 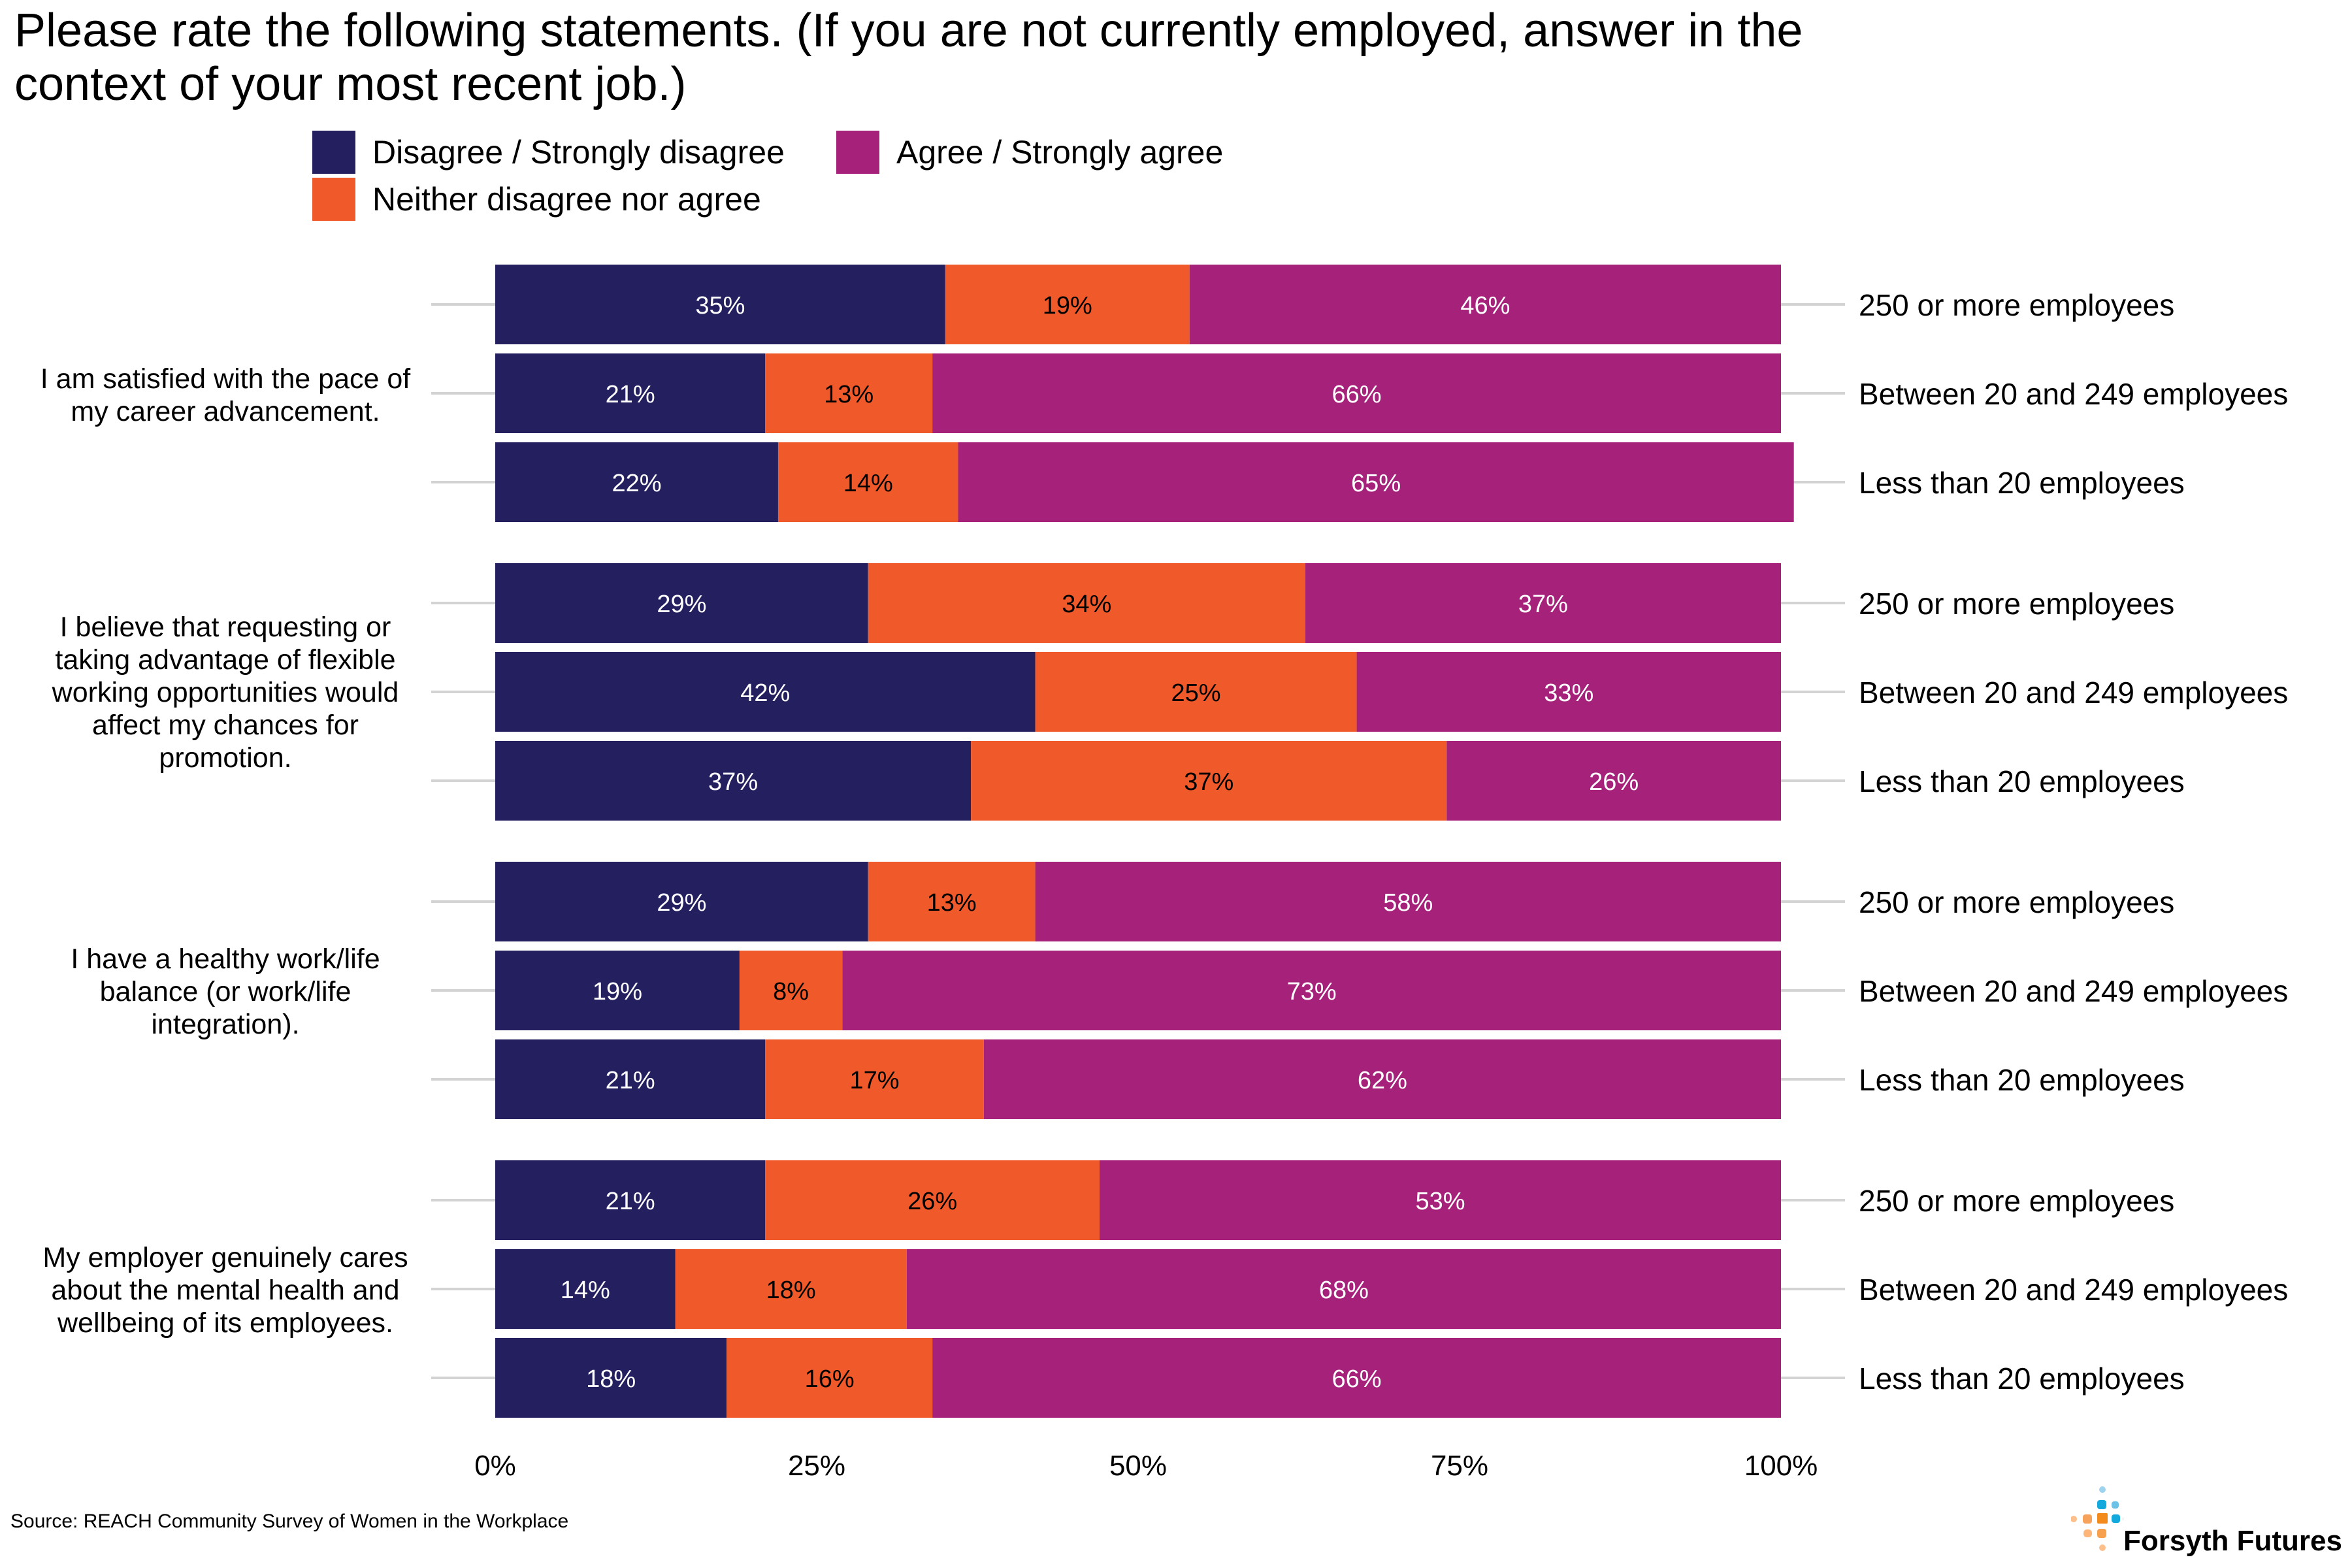 I want to click on x-tick-label: 75%, so click(x=1459, y=1466).